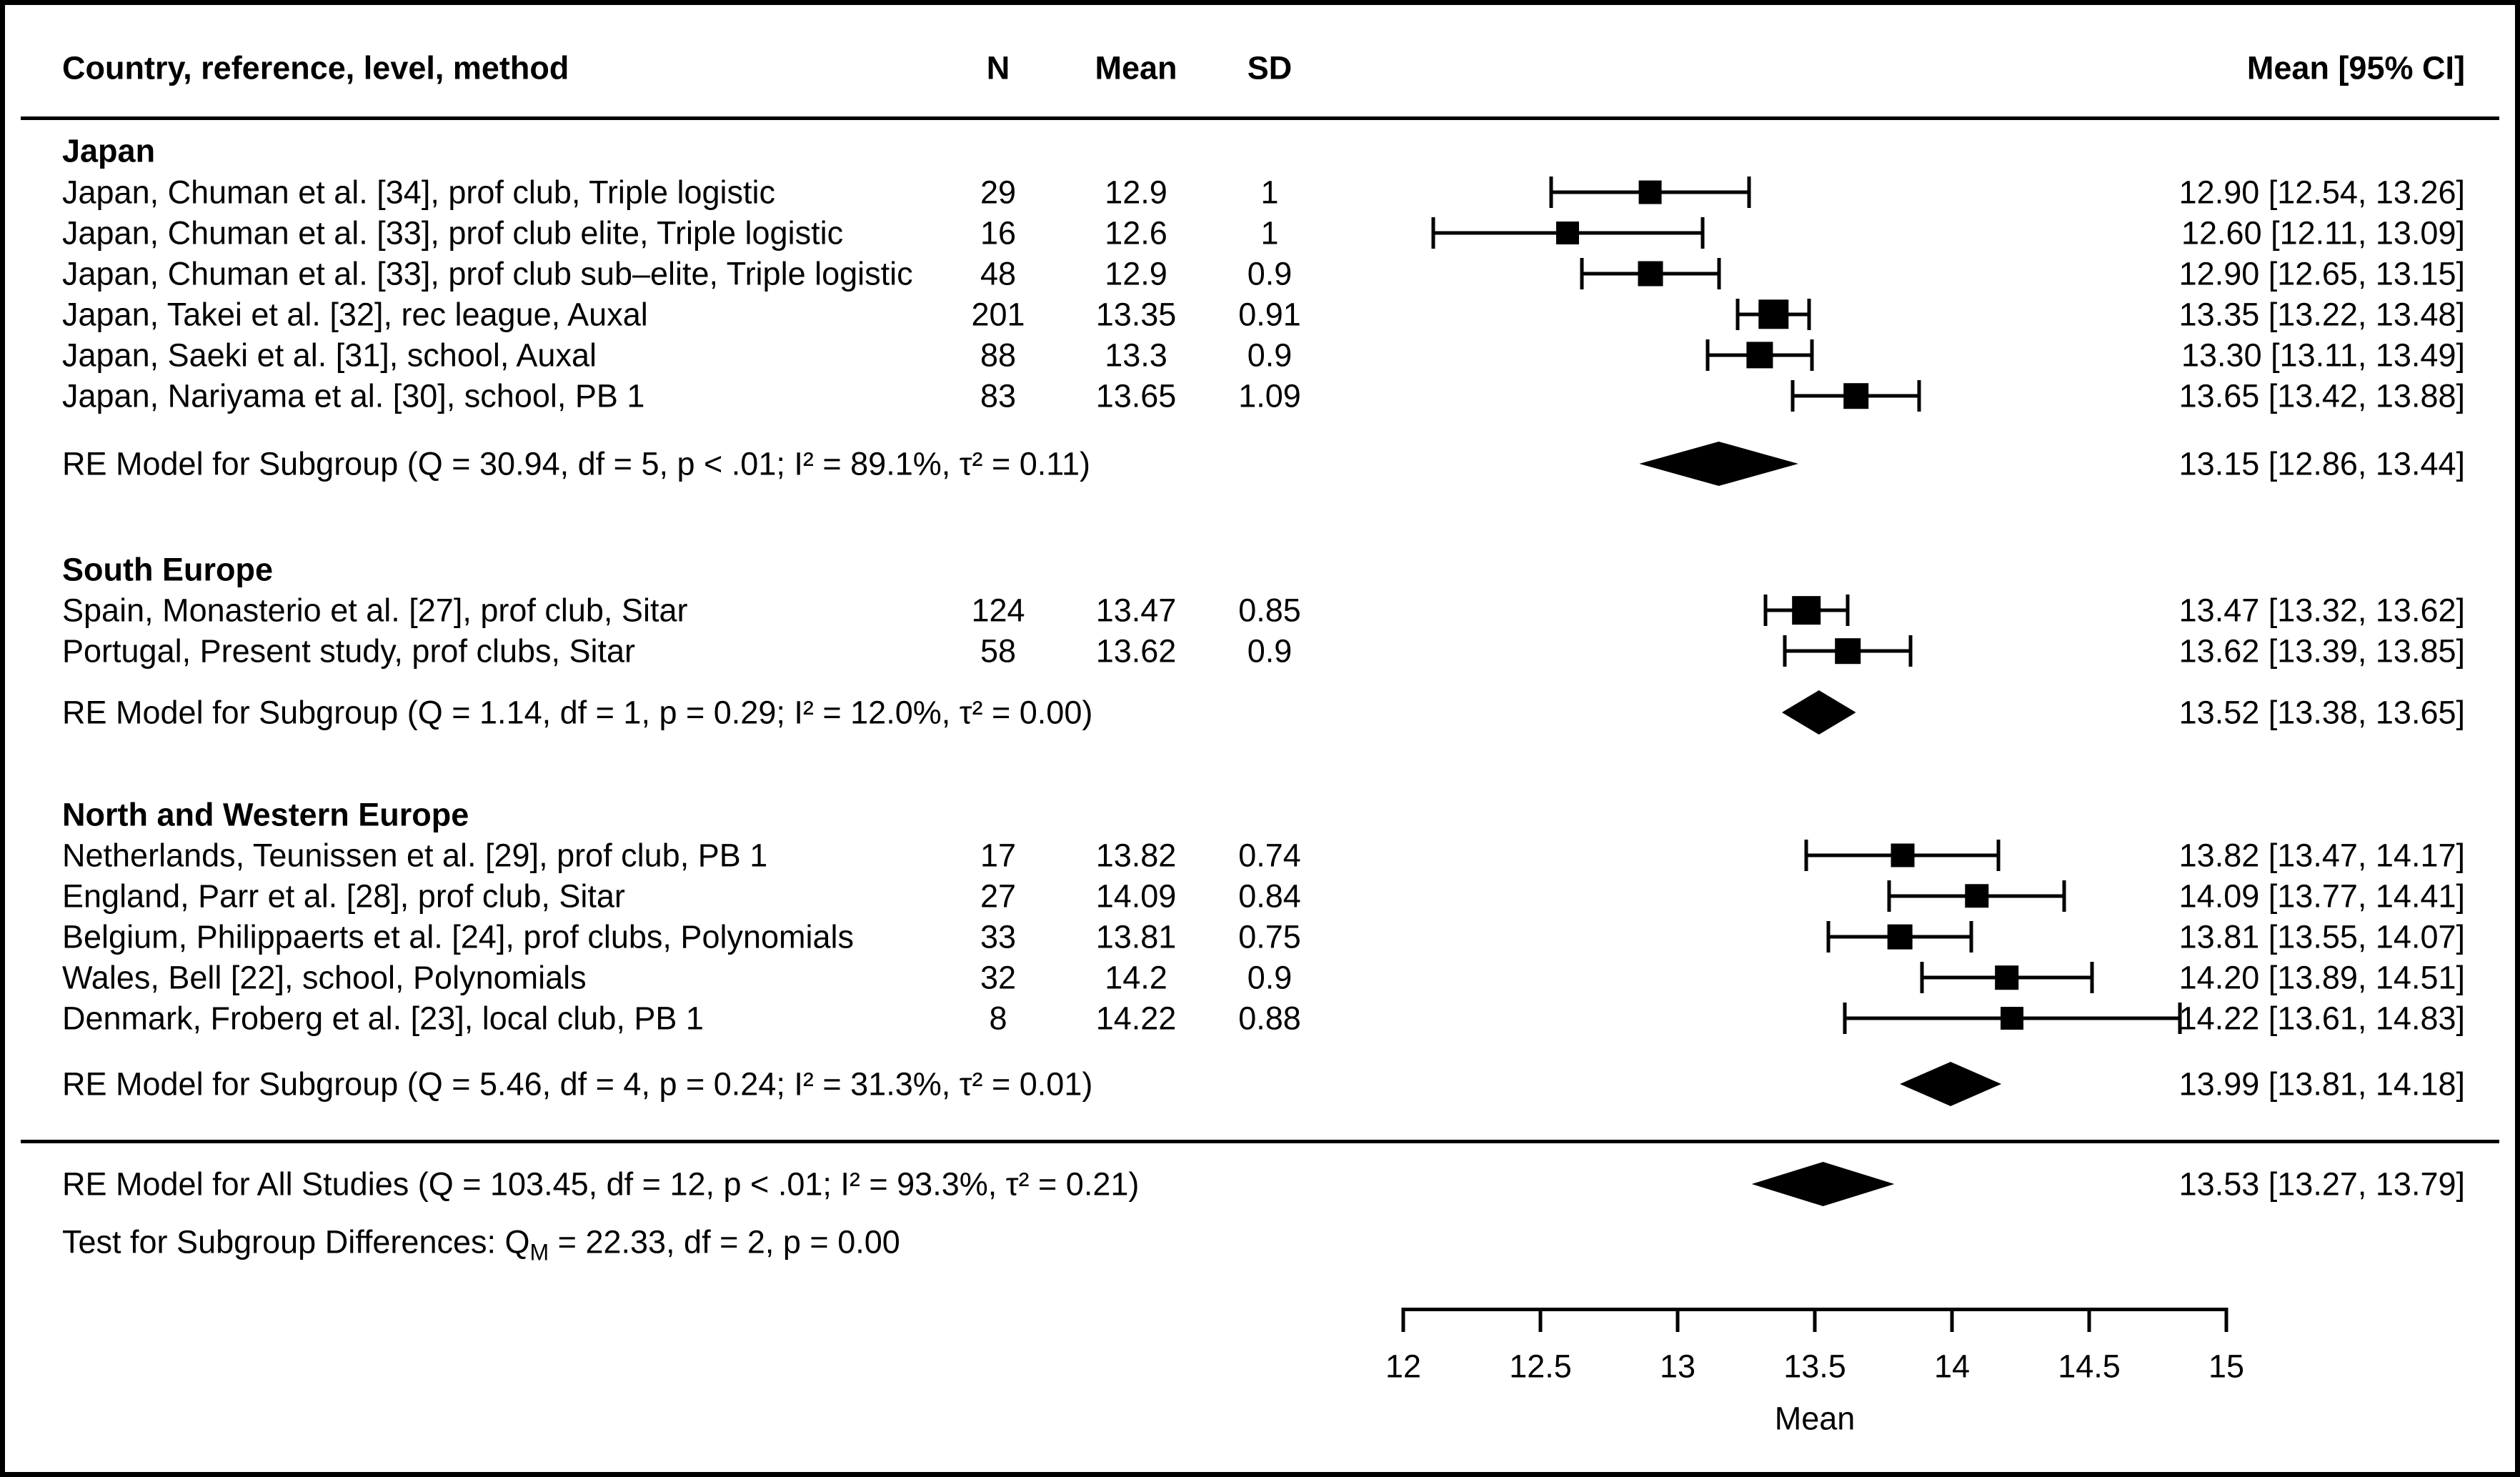 The image size is (2520, 1477). What do you see at coordinates (2321, 1018) in the screenshot?
I see `study-ci-value: 14.22 [13.61, 14.83]` at bounding box center [2321, 1018].